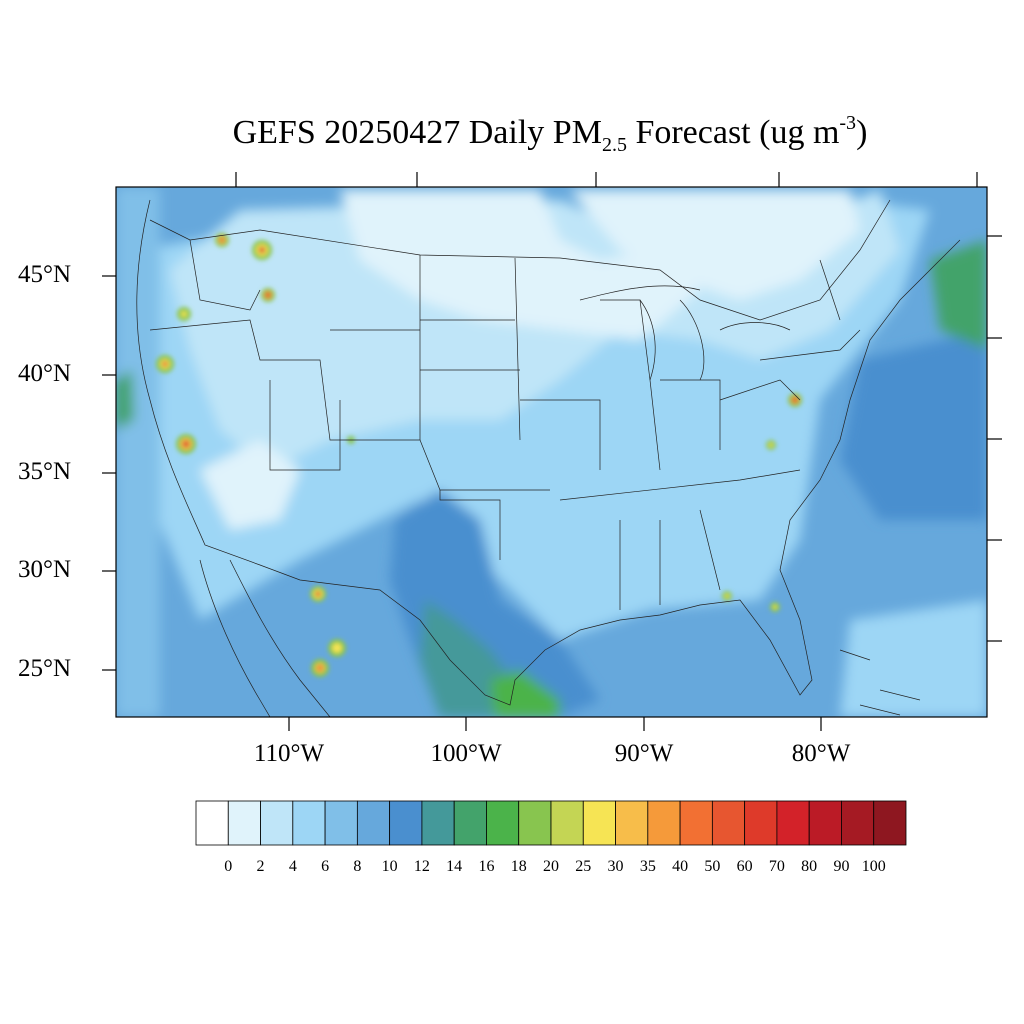 This screenshot has width=1024, height=1024. Describe the element at coordinates (417, 132) in the screenshot. I see `title-main: GEFS 20250427 Daily PM` at that location.